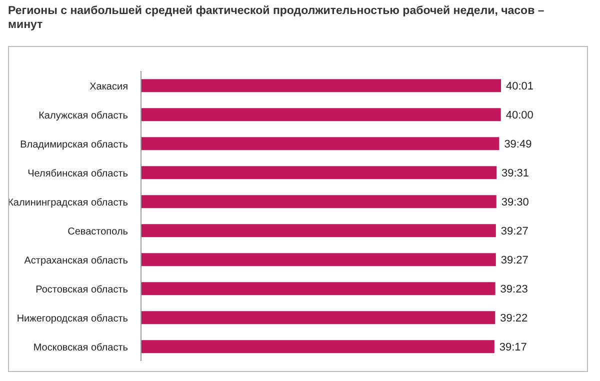  What do you see at coordinates (78, 174) in the screenshot?
I see `y-tick-label: Челябинская область` at bounding box center [78, 174].